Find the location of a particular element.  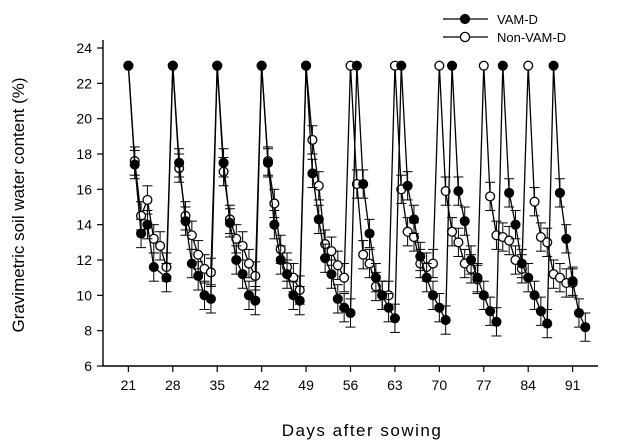

legend: VAM-D Non-VAM-D is located at coordinates (504, 28).